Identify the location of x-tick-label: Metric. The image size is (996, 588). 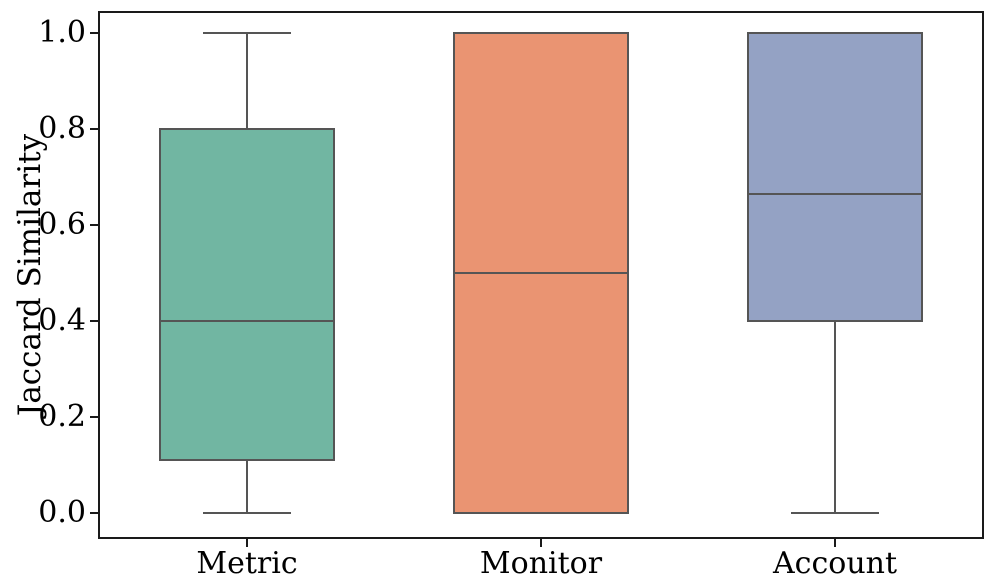
(247, 563).